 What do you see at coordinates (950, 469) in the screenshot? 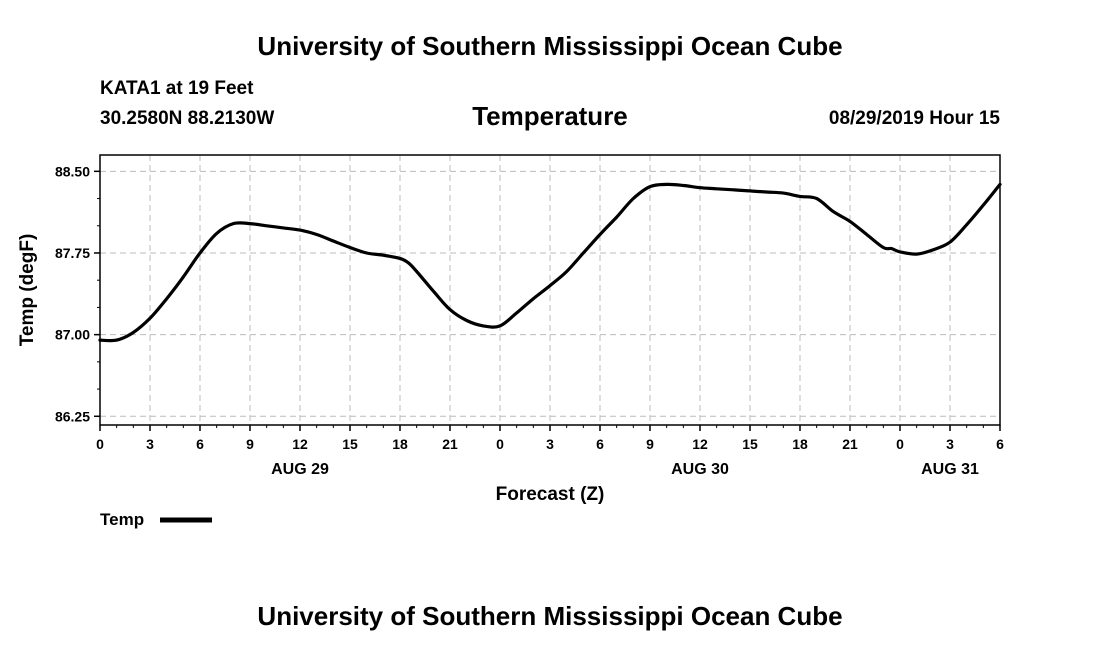
I see `date-label: AUG 31` at bounding box center [950, 469].